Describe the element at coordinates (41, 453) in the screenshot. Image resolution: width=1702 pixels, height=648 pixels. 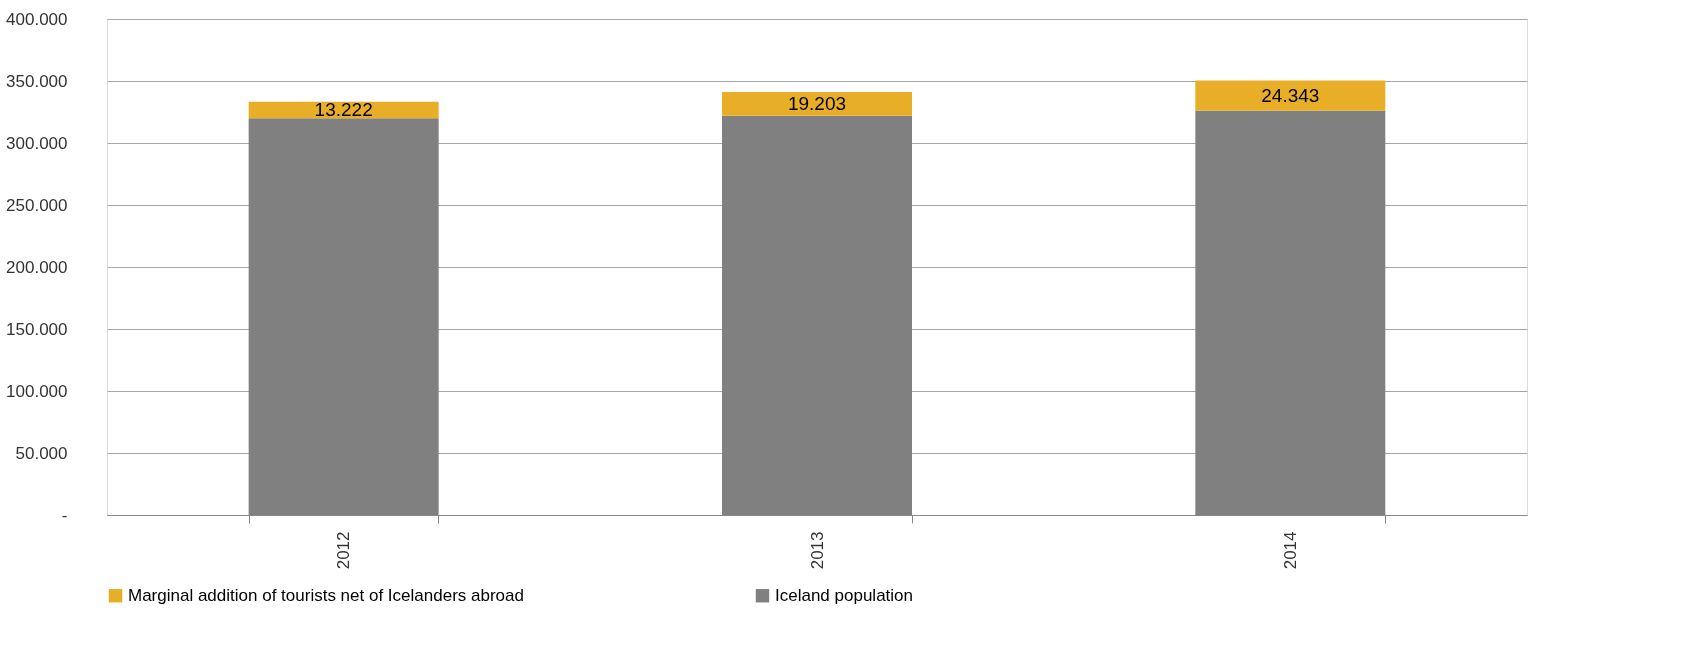
I see `y-tick-label: 50.000` at that location.